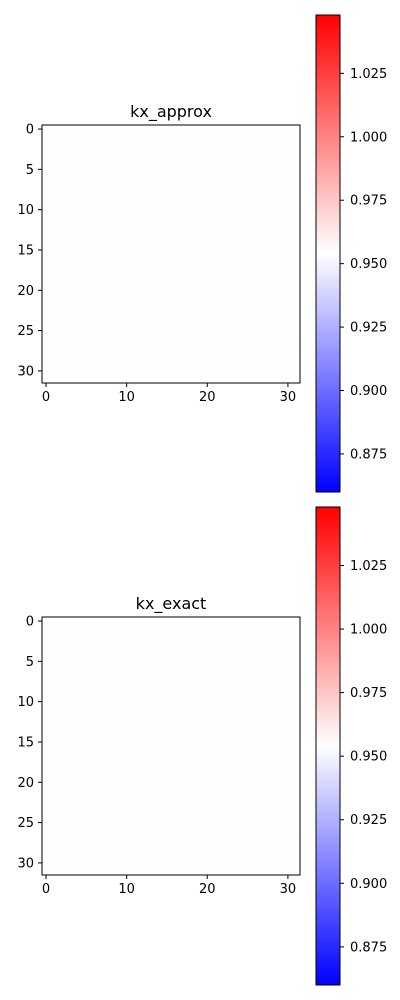 The image size is (400, 1000). What do you see at coordinates (171, 604) in the screenshot?
I see `chart-title: kx_exact` at bounding box center [171, 604].